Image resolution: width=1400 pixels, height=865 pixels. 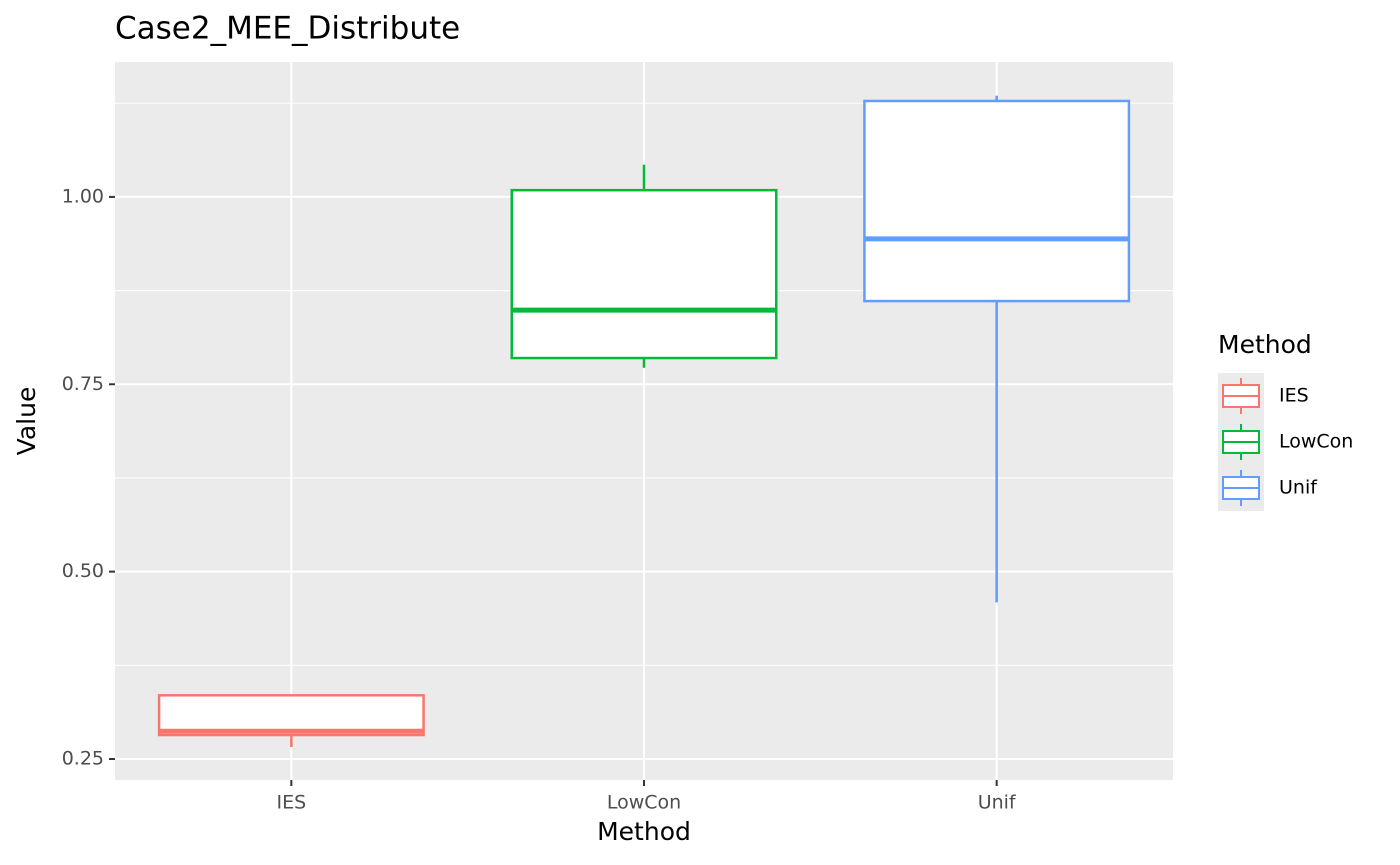 I want to click on y-axis-title: Value, so click(x=26, y=421).